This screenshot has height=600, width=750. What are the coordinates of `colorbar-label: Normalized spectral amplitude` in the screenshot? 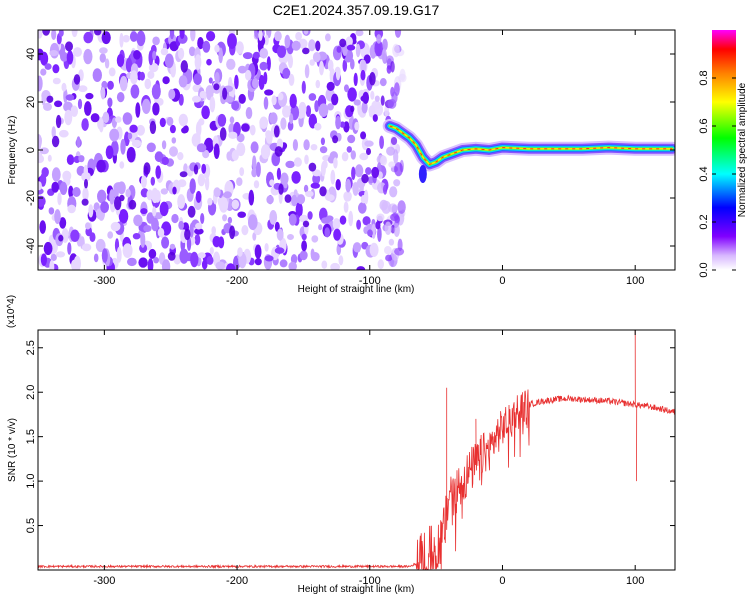 It's located at (742, 149).